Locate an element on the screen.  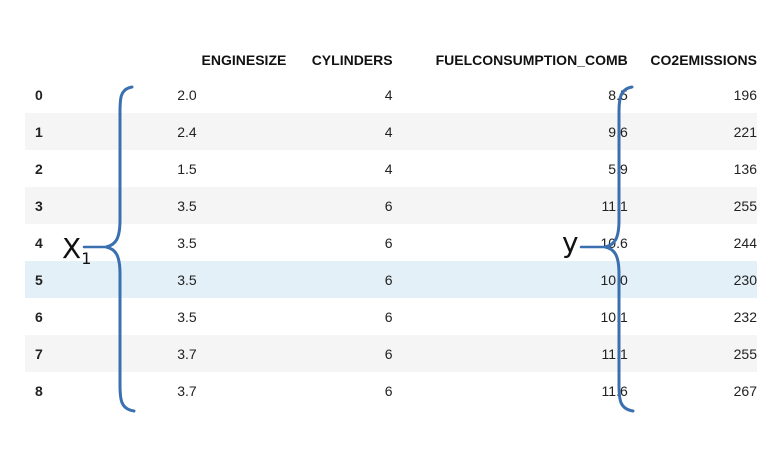
cell-co2emissions: 136 is located at coordinates (745, 168).